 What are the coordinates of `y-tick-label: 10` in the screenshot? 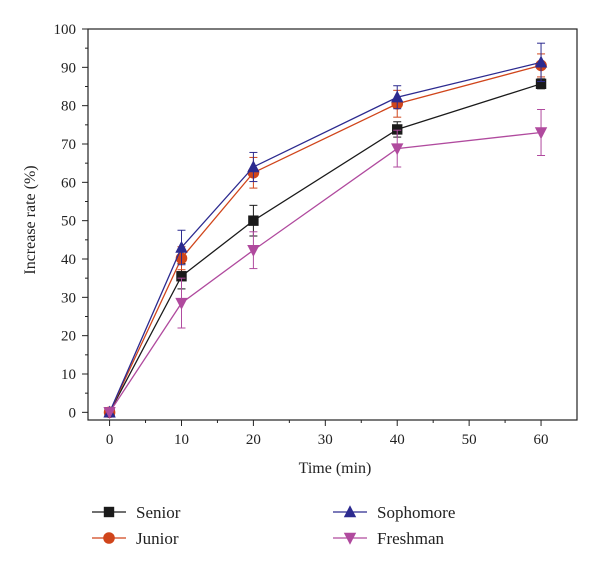 It's located at (68, 375).